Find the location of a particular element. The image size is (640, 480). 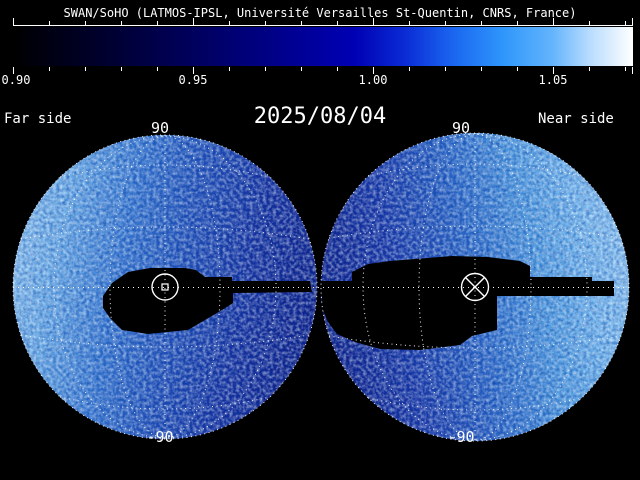

colorbar-tick-label: 1.05 is located at coordinates (553, 80).